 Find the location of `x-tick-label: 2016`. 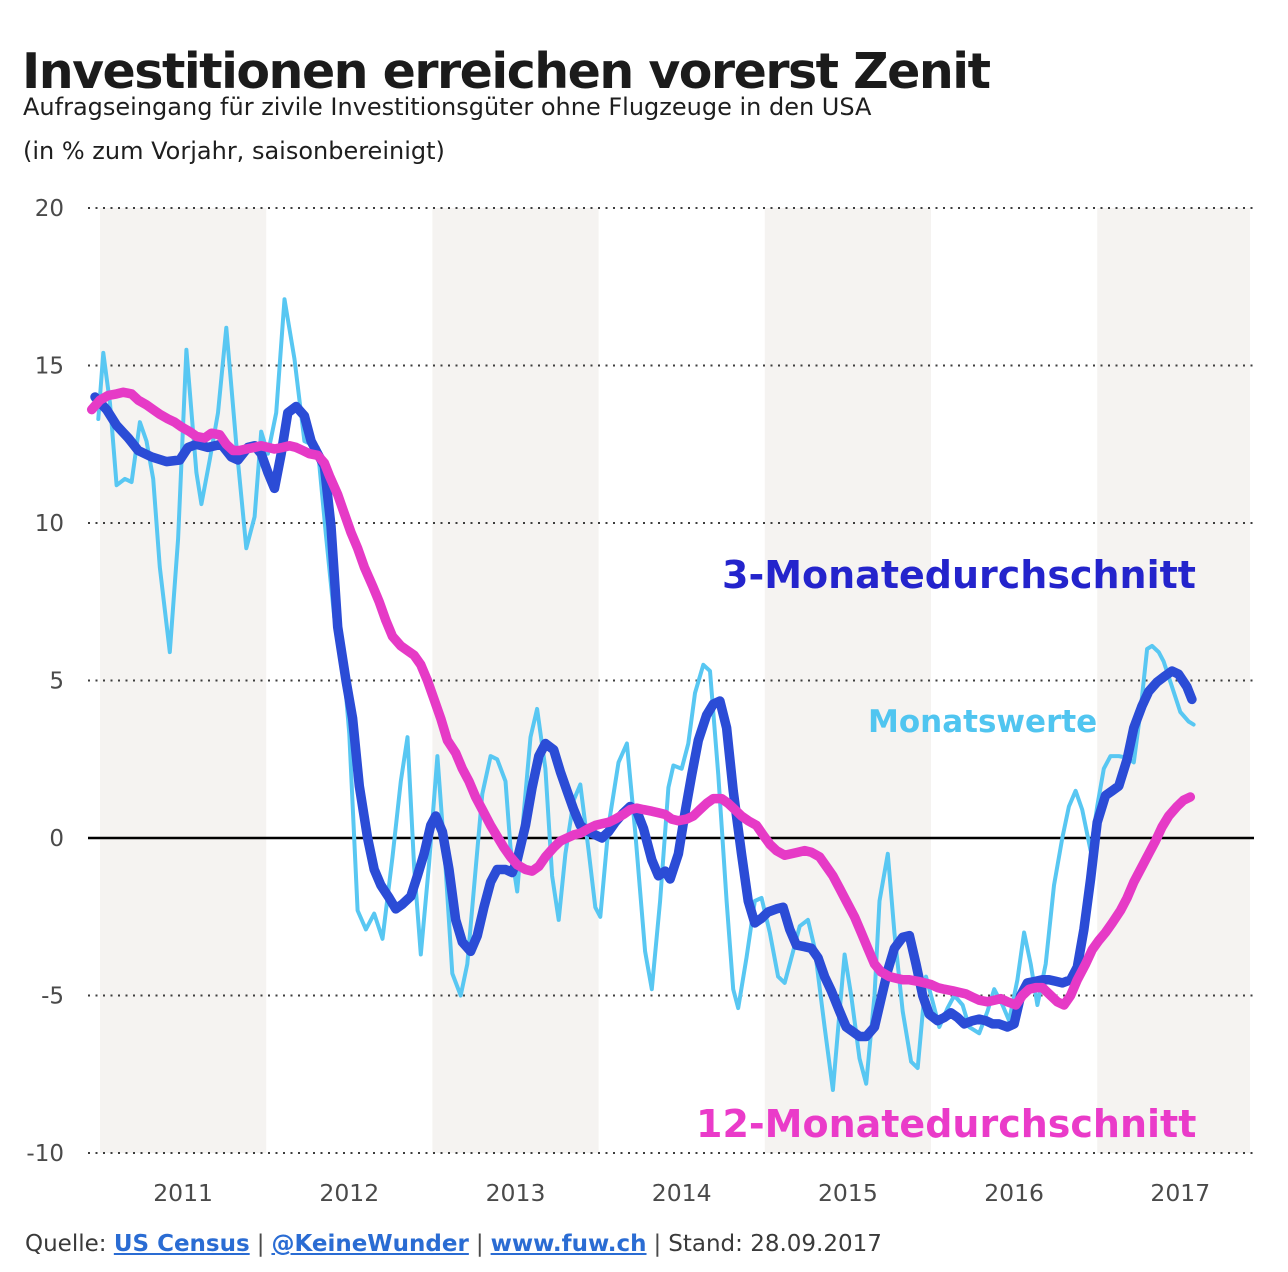

x-tick-label: 2016 is located at coordinates (1014, 1193).